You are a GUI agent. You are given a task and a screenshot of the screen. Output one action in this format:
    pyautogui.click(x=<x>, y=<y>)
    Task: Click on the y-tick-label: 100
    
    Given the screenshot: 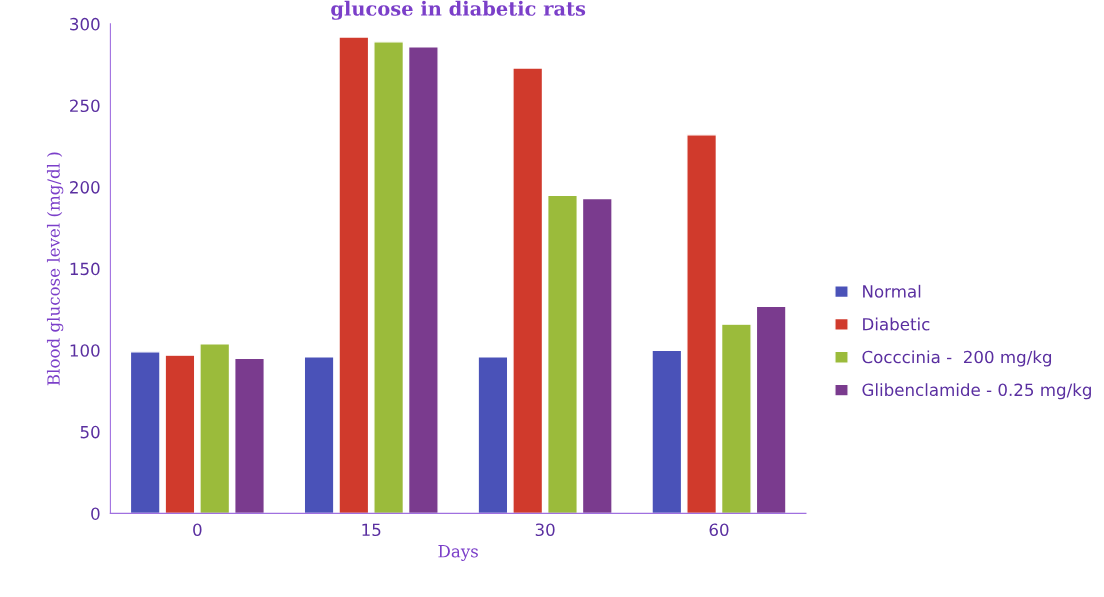 What is the action you would take?
    pyautogui.click(x=85, y=350)
    